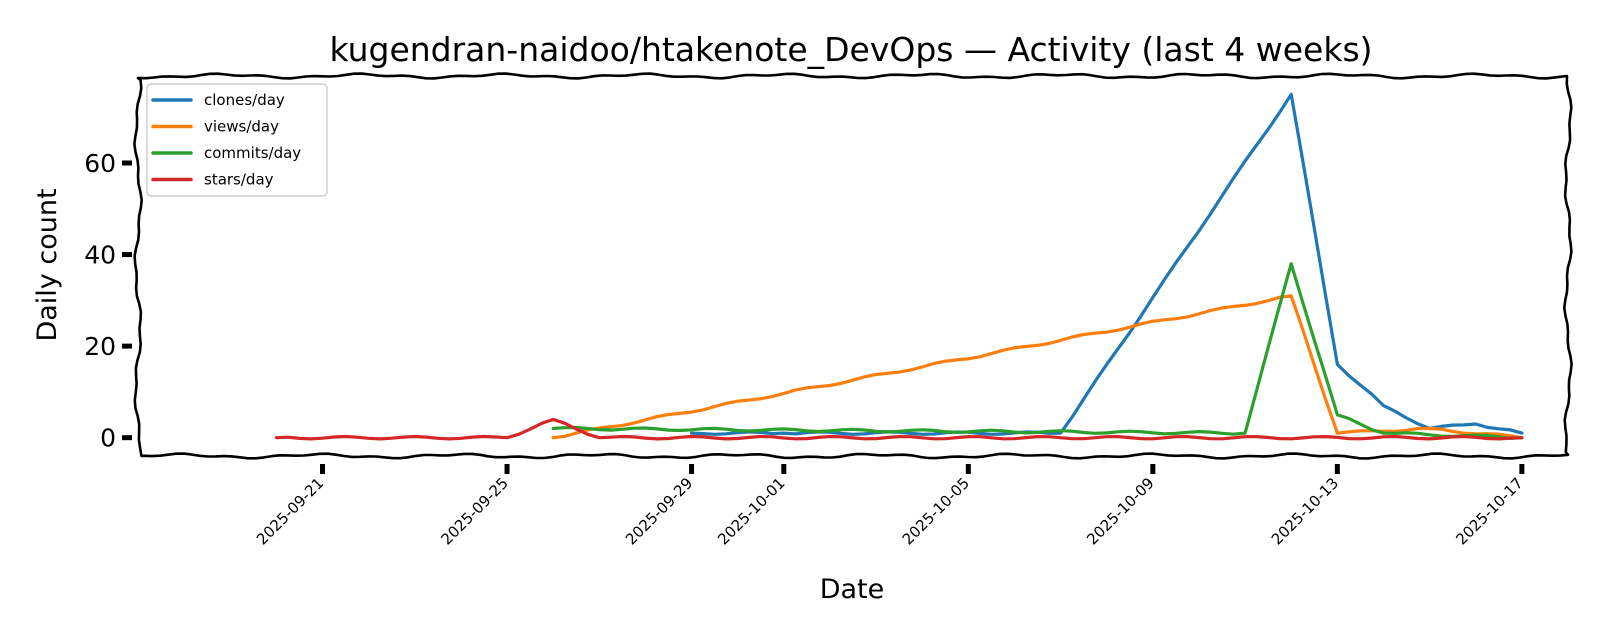  I want to click on legend-label: stars/day, so click(239, 180).